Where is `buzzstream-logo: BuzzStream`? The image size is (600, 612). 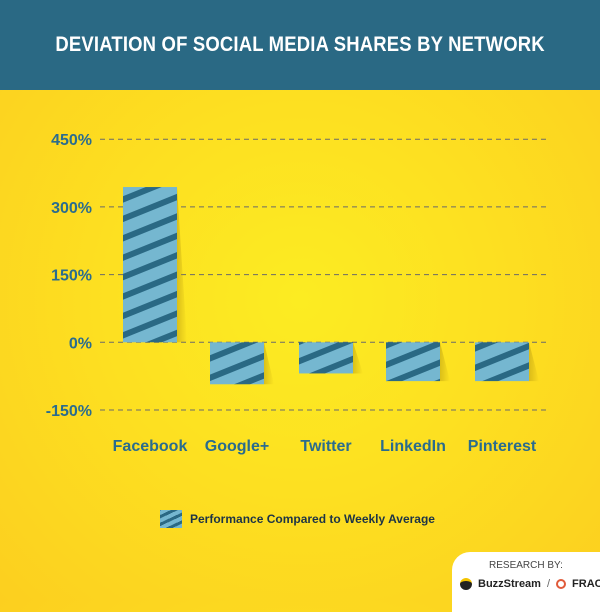 buzzstream-logo: BuzzStream is located at coordinates (509, 584).